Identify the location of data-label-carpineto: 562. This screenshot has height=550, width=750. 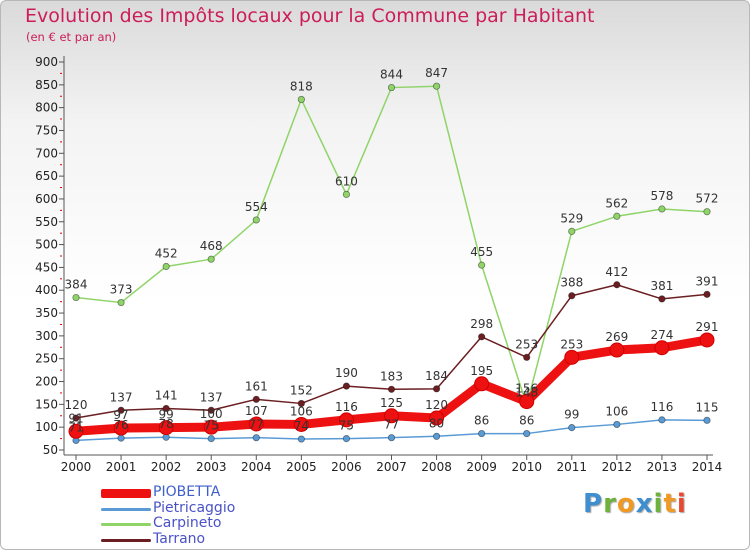
(616, 203).